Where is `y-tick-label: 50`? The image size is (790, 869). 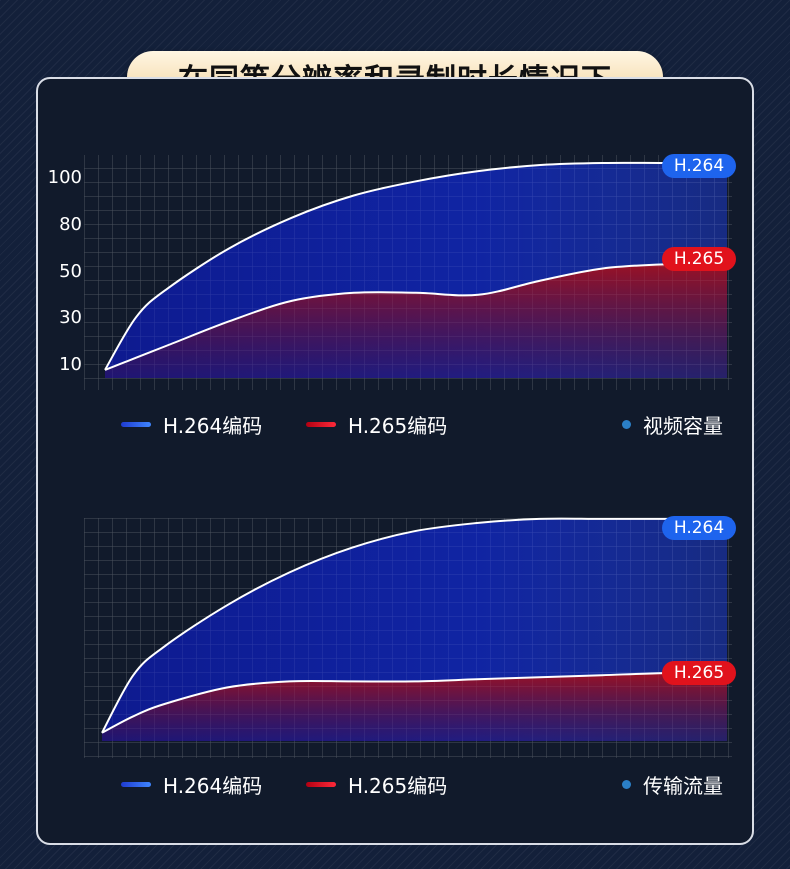 y-tick-label: 50 is located at coordinates (70, 271).